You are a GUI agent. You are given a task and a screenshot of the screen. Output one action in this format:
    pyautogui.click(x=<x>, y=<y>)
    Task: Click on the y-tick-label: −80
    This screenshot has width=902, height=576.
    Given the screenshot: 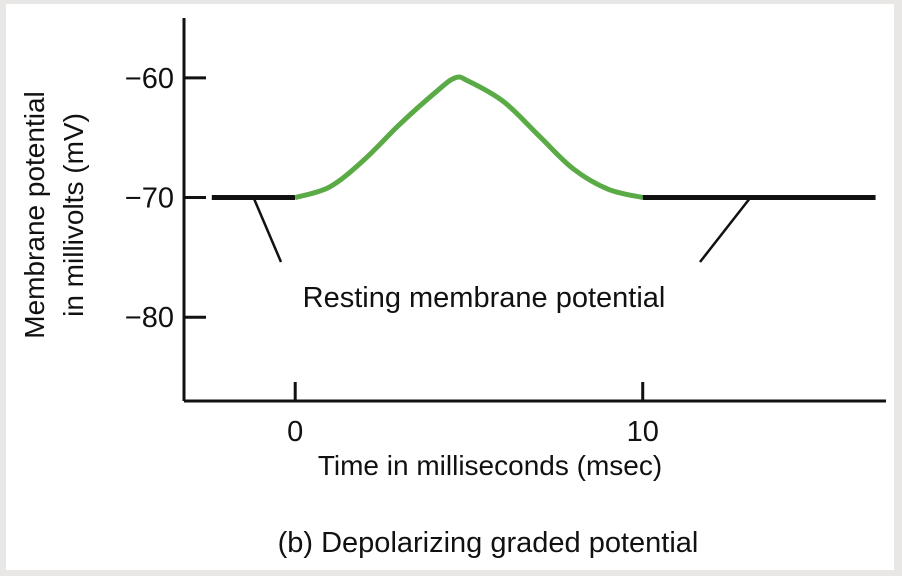 What is the action you would take?
    pyautogui.click(x=149, y=318)
    